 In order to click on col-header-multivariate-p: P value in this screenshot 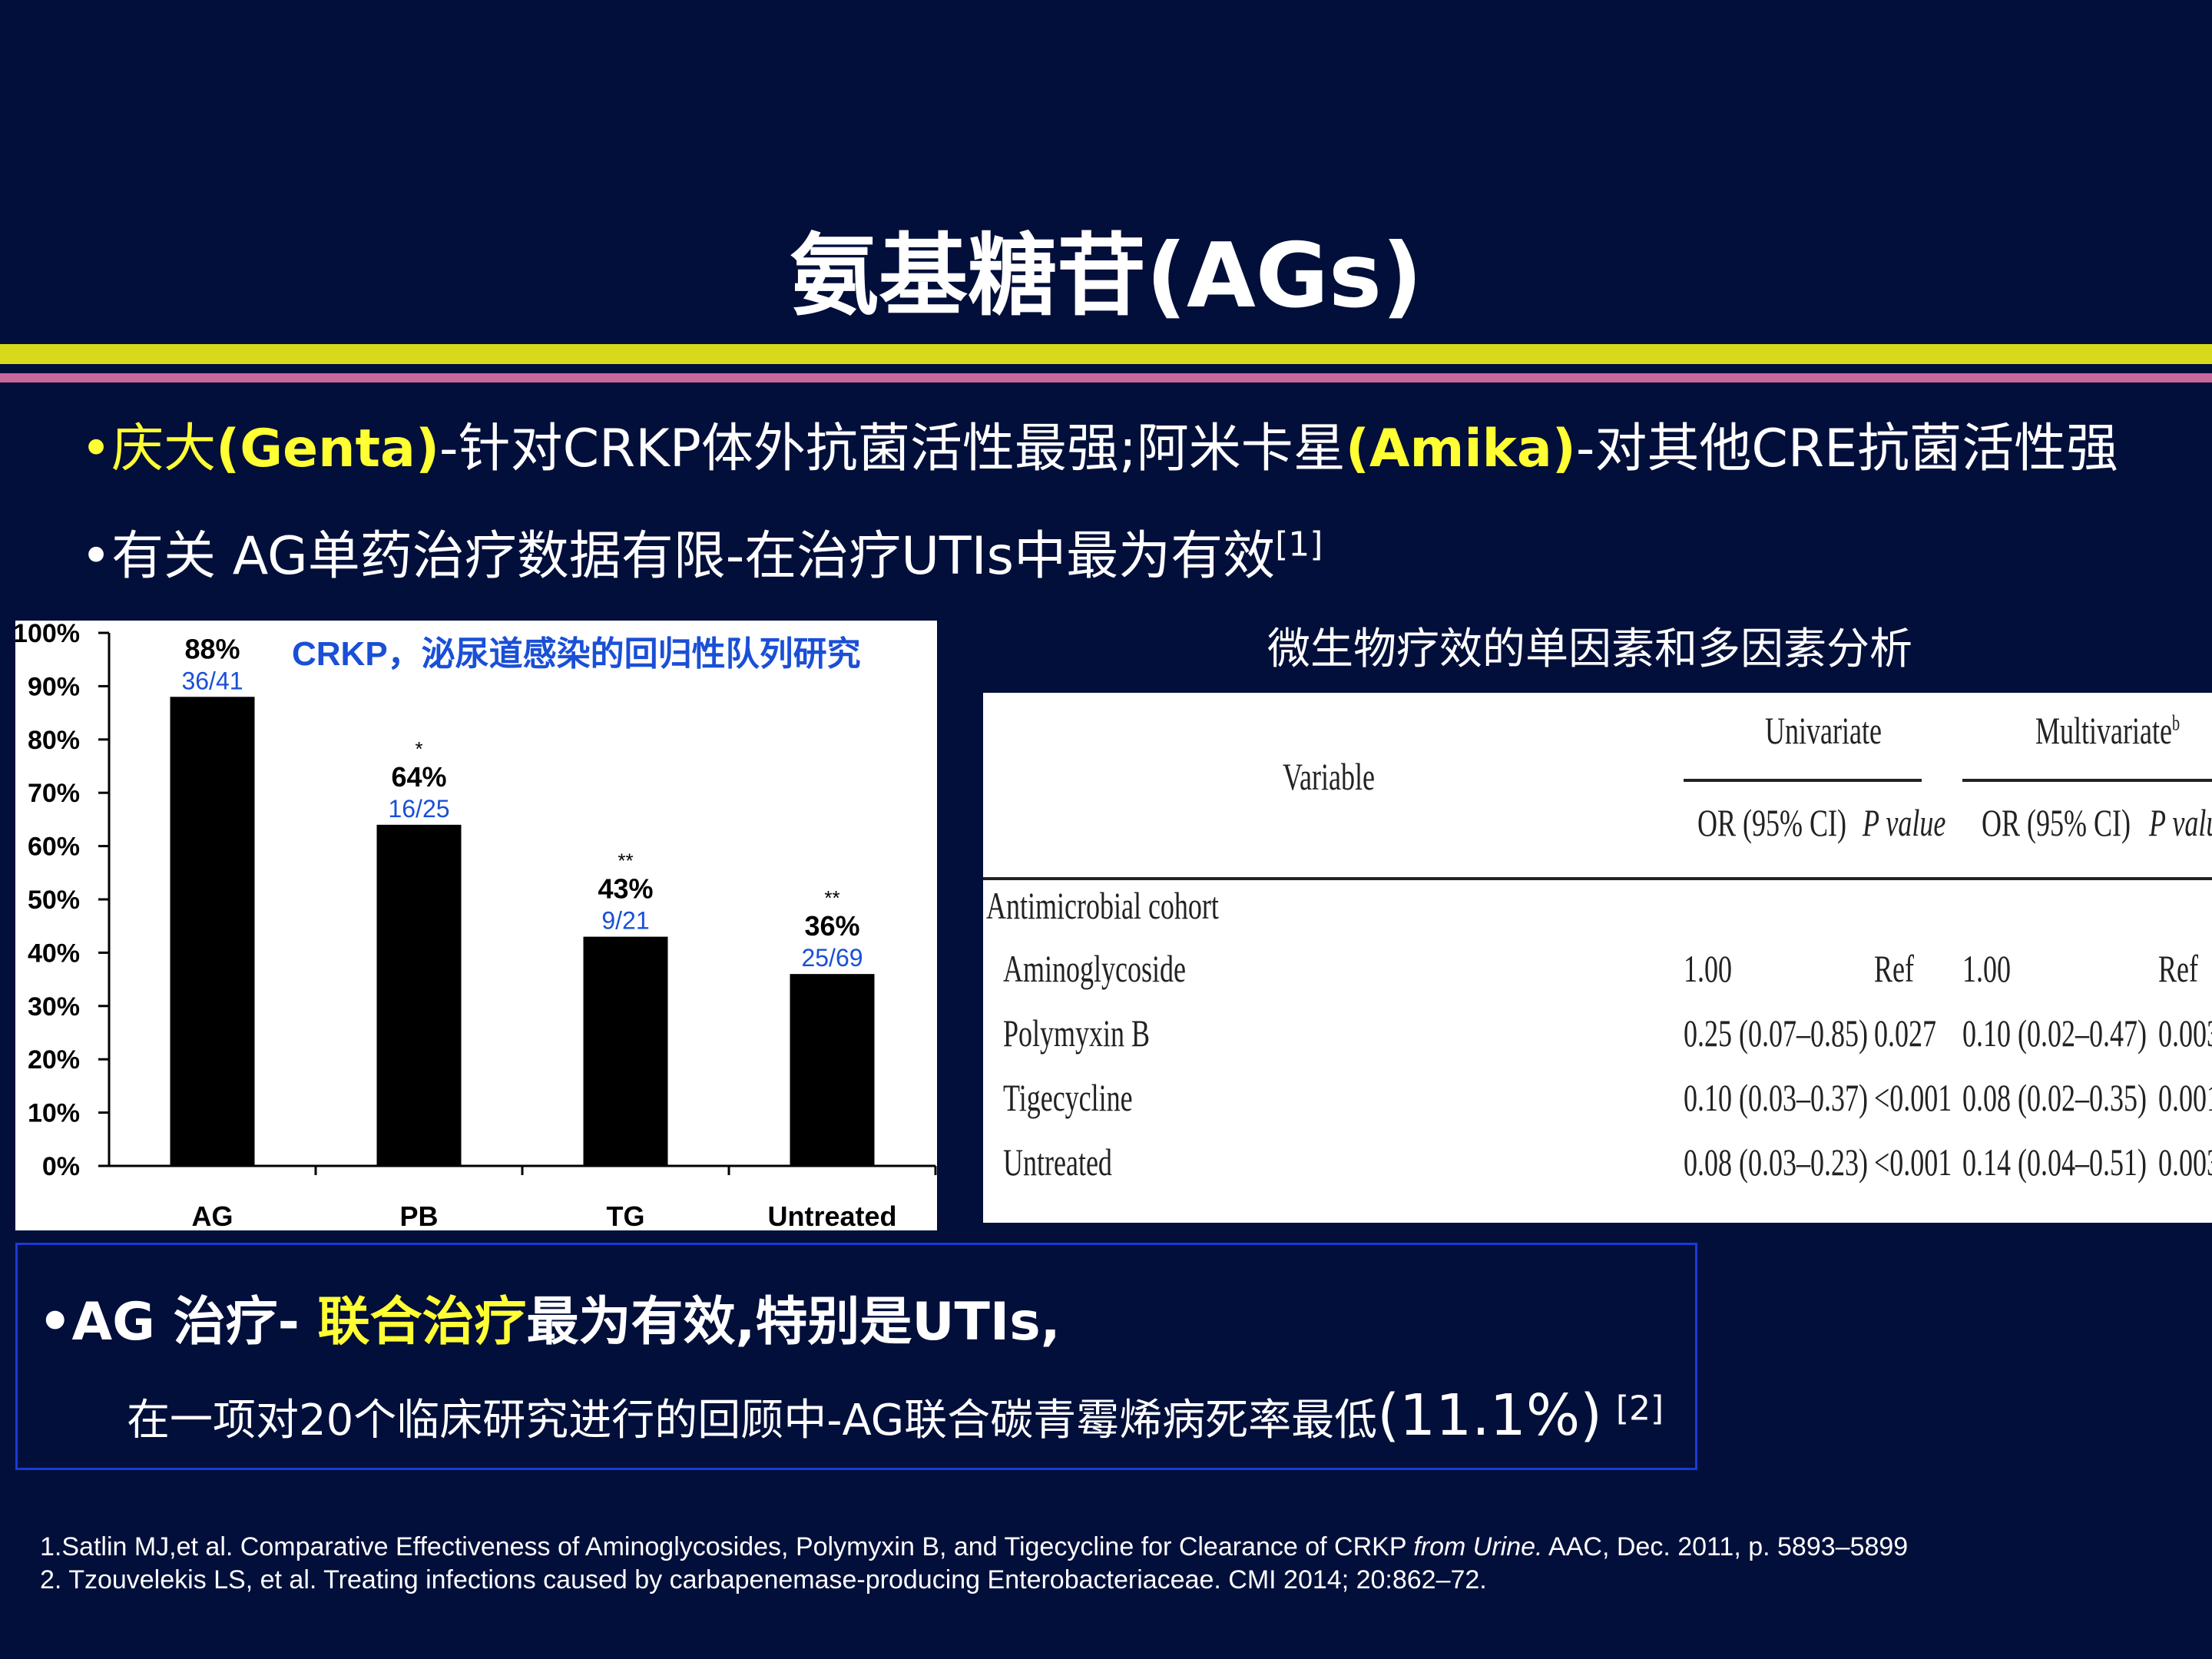, I will do `click(2180, 822)`.